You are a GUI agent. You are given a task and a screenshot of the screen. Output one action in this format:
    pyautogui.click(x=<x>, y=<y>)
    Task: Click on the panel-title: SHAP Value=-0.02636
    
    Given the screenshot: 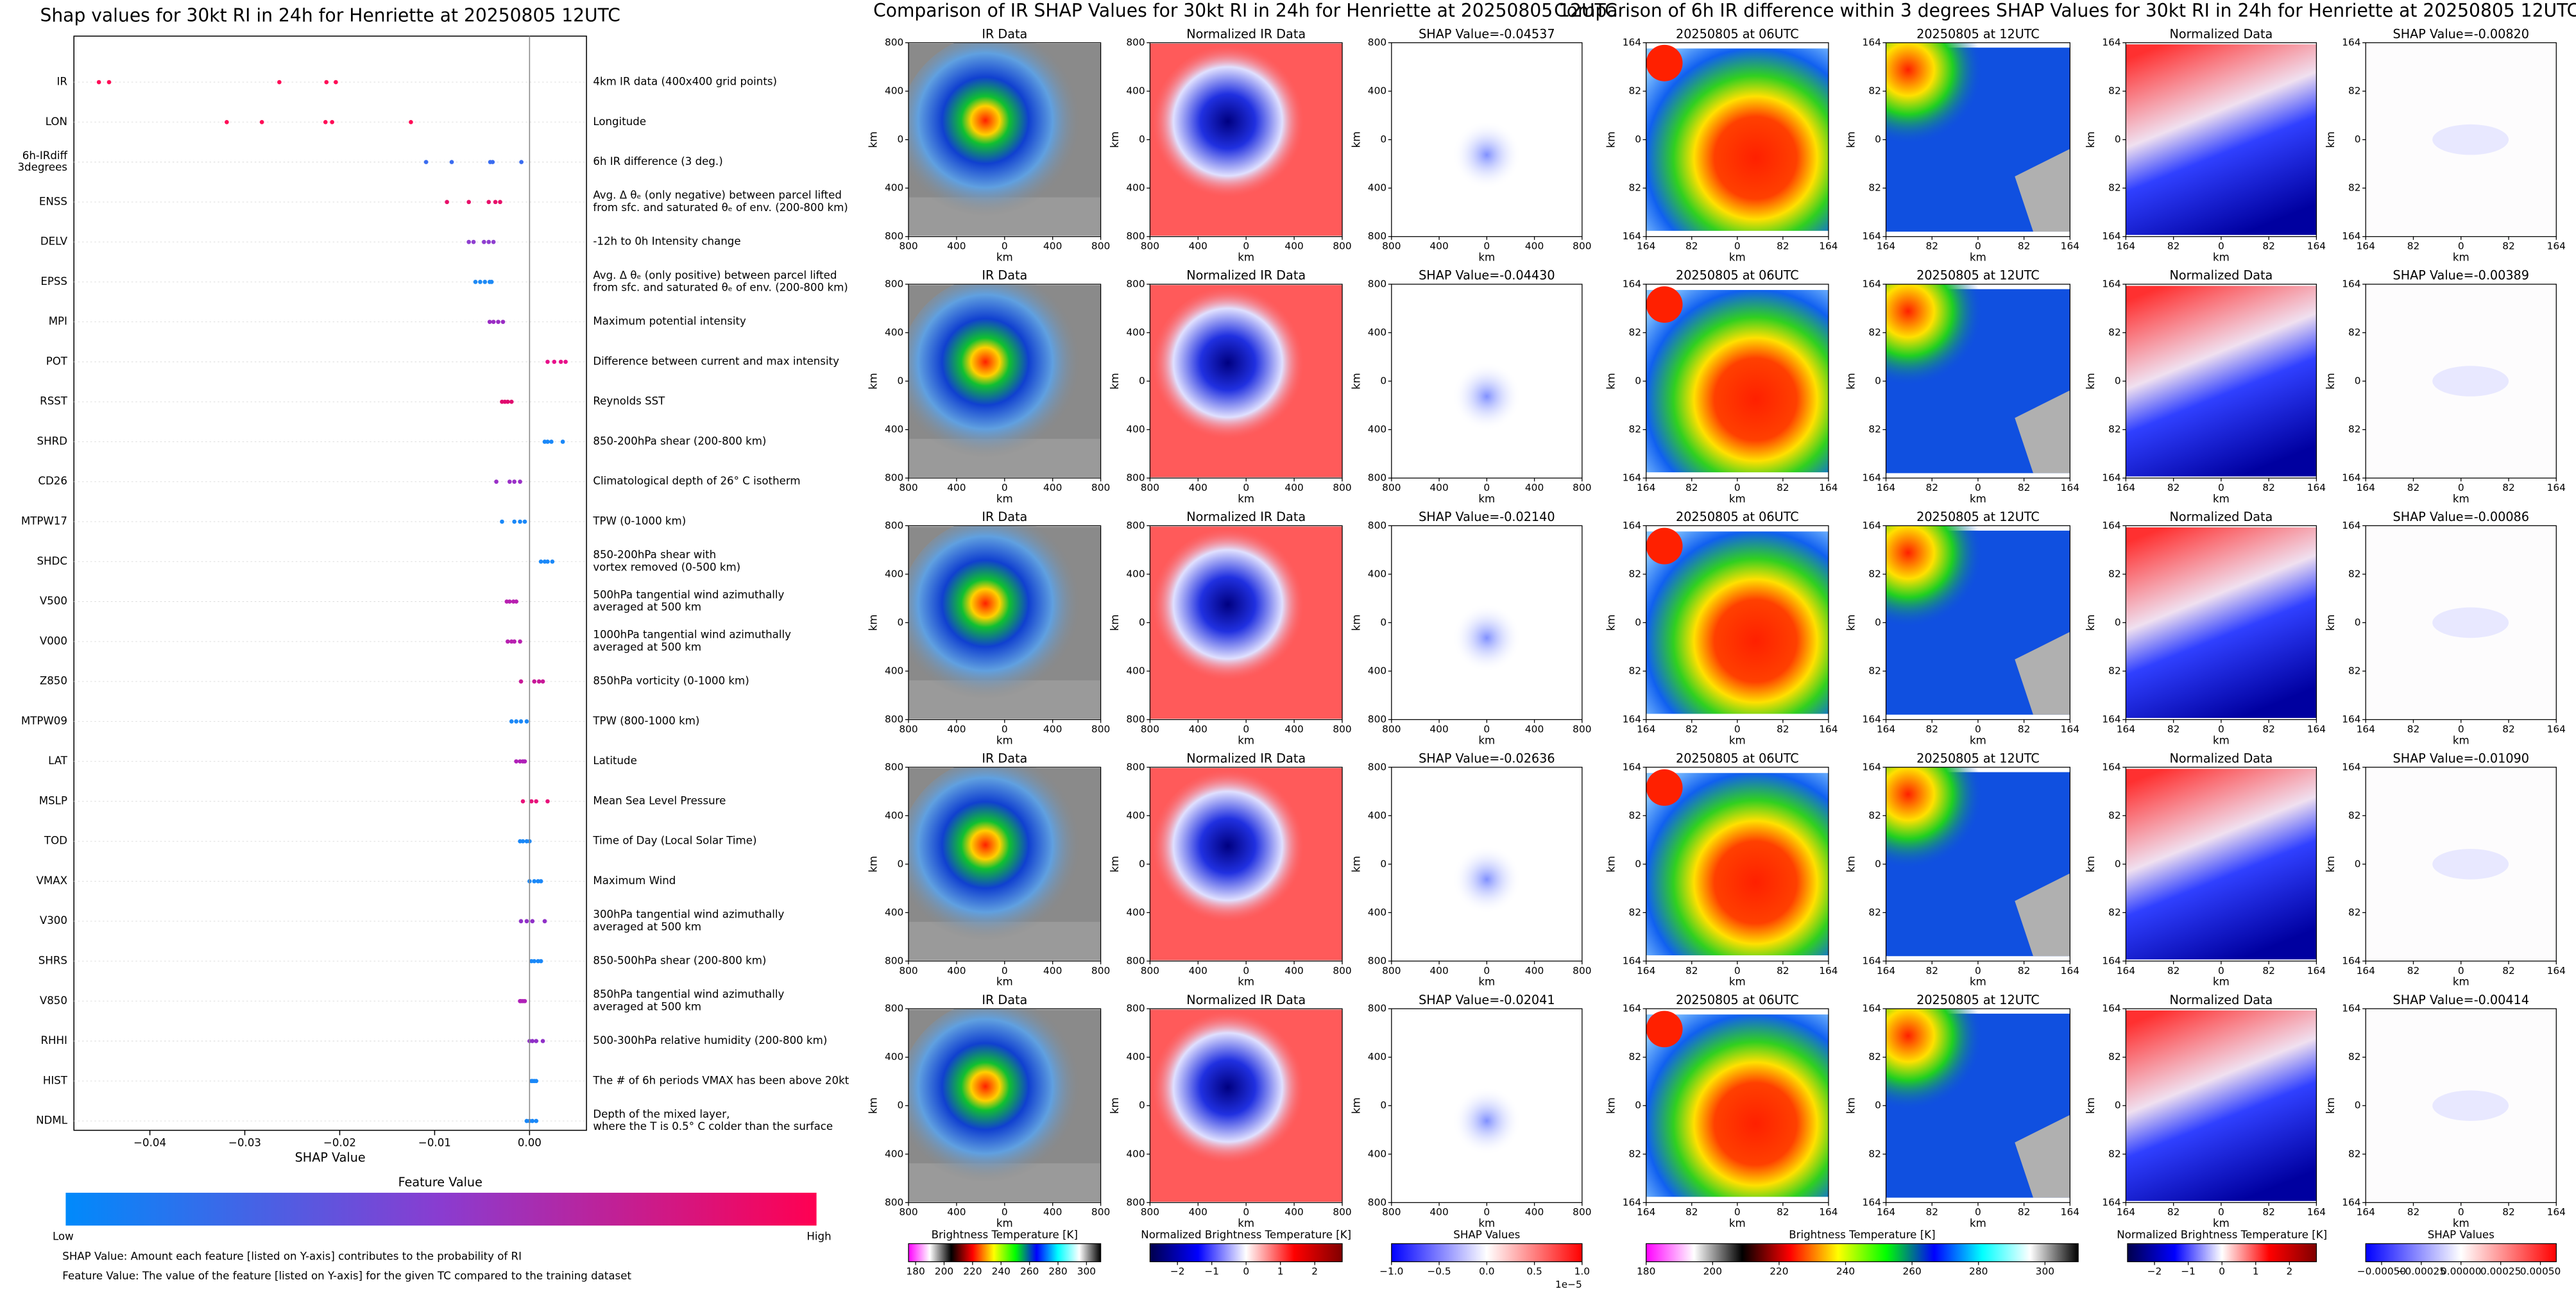 What is the action you would take?
    pyautogui.click(x=1487, y=758)
    